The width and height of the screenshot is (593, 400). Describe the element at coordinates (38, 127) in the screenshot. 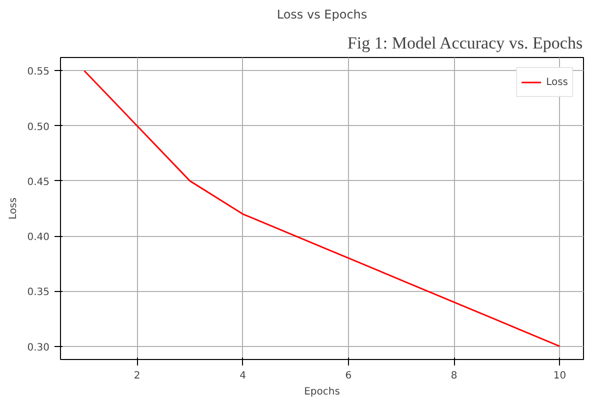

I see `y-tick-label: 0.50` at that location.